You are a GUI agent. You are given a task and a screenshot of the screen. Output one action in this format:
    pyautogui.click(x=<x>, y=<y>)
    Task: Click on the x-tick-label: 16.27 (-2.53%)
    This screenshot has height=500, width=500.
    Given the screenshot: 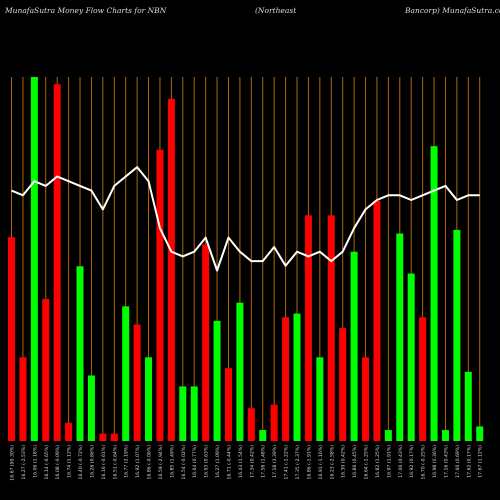 What is the action you would take?
    pyautogui.click(x=24, y=462)
    